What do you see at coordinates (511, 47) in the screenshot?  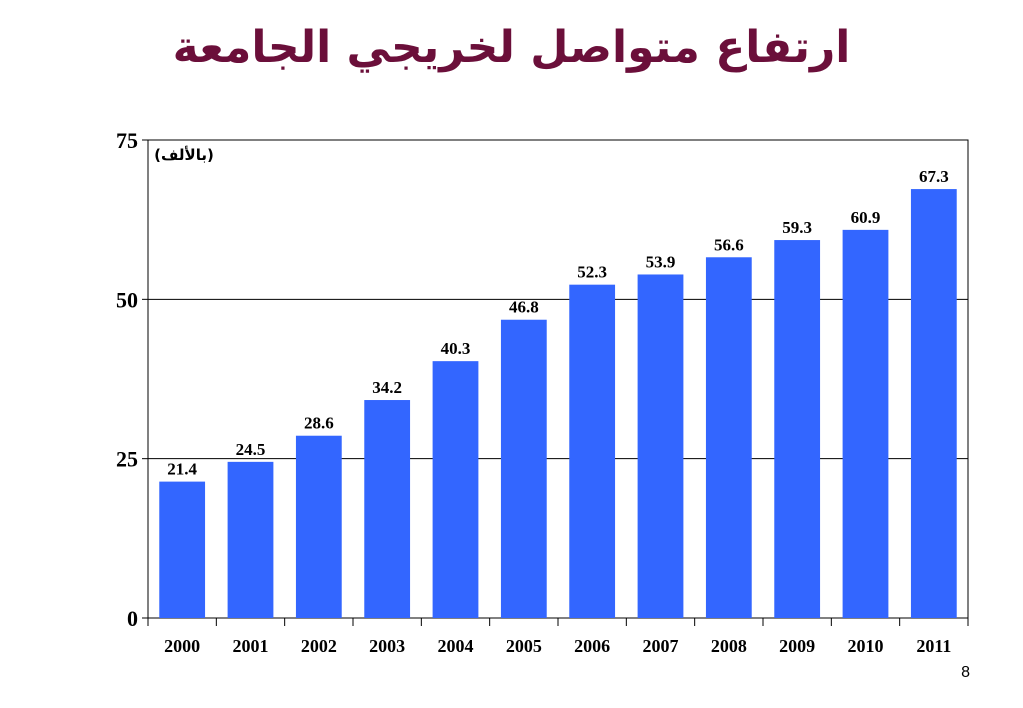 I see `slide-title: ارتفاع متواصل لخريجي الجامعة` at bounding box center [511, 47].